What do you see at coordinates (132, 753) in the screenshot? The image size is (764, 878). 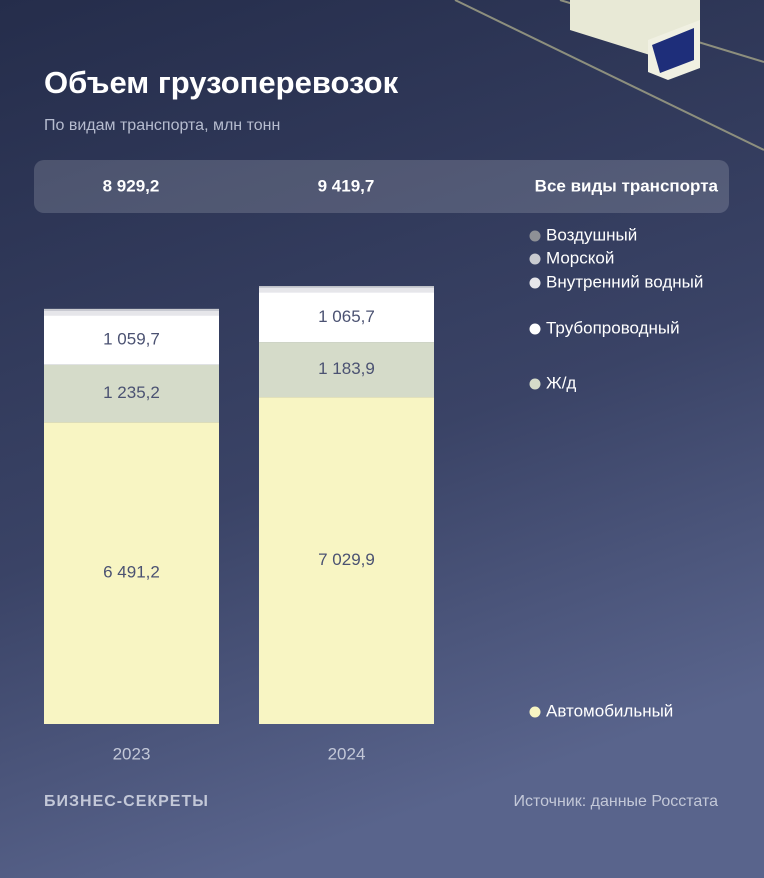 I see `x-tick-label: 2023` at bounding box center [132, 753].